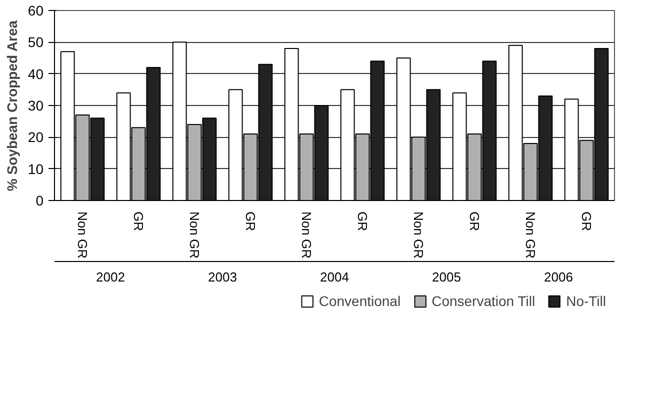 The width and height of the screenshot is (672, 401). Describe the element at coordinates (36, 106) in the screenshot. I see `y-tick-label: 30` at that location.